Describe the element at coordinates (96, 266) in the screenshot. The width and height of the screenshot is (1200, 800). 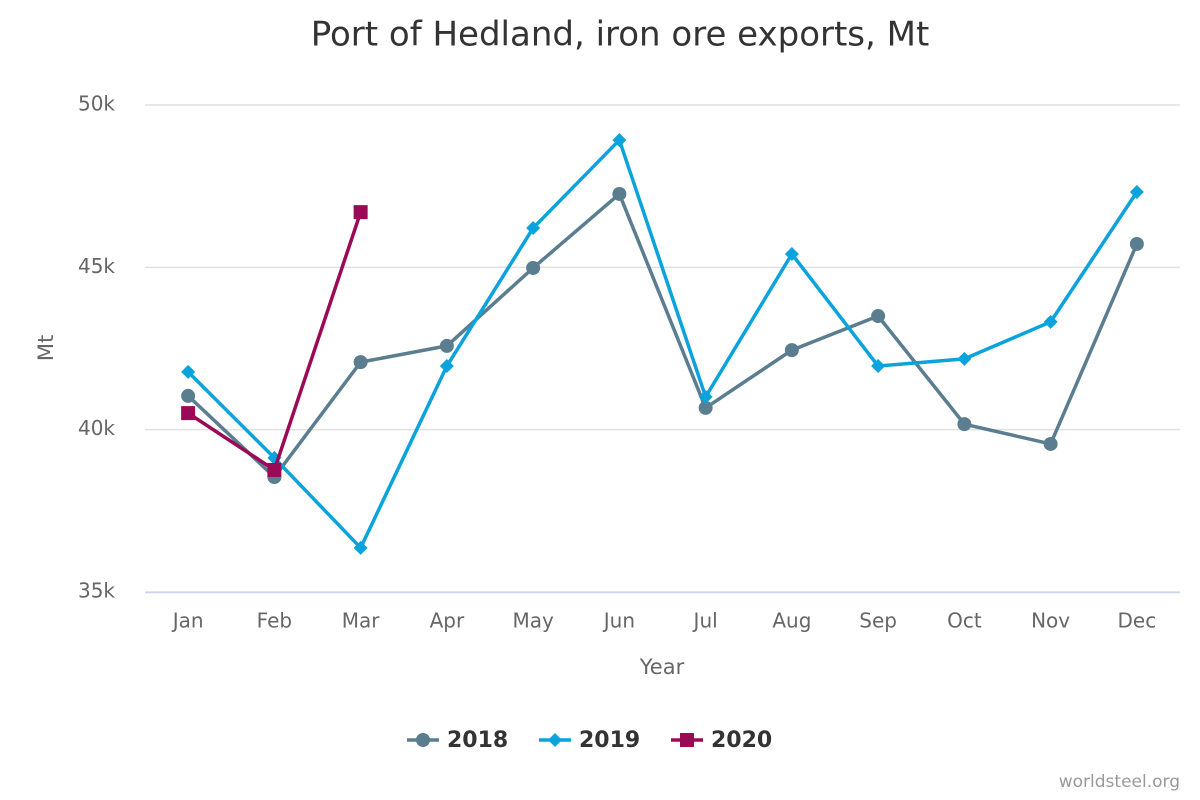
I see `y-tick-label: 45k` at that location.